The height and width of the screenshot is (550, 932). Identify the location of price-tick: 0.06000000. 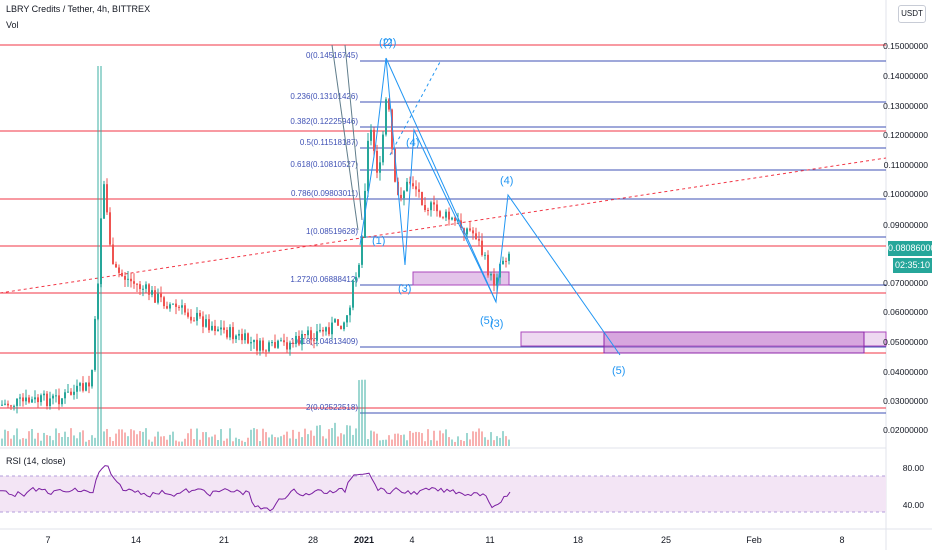
(905, 312).